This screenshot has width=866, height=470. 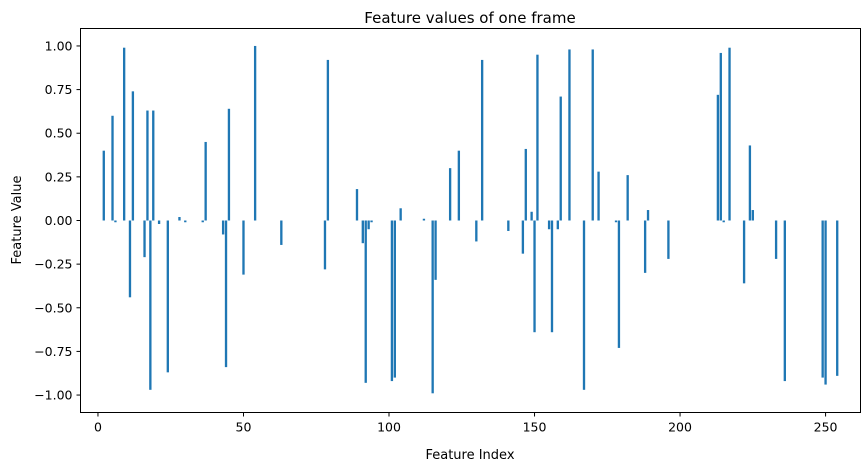 I want to click on y-tick-label: −0.25, so click(x=53, y=264).